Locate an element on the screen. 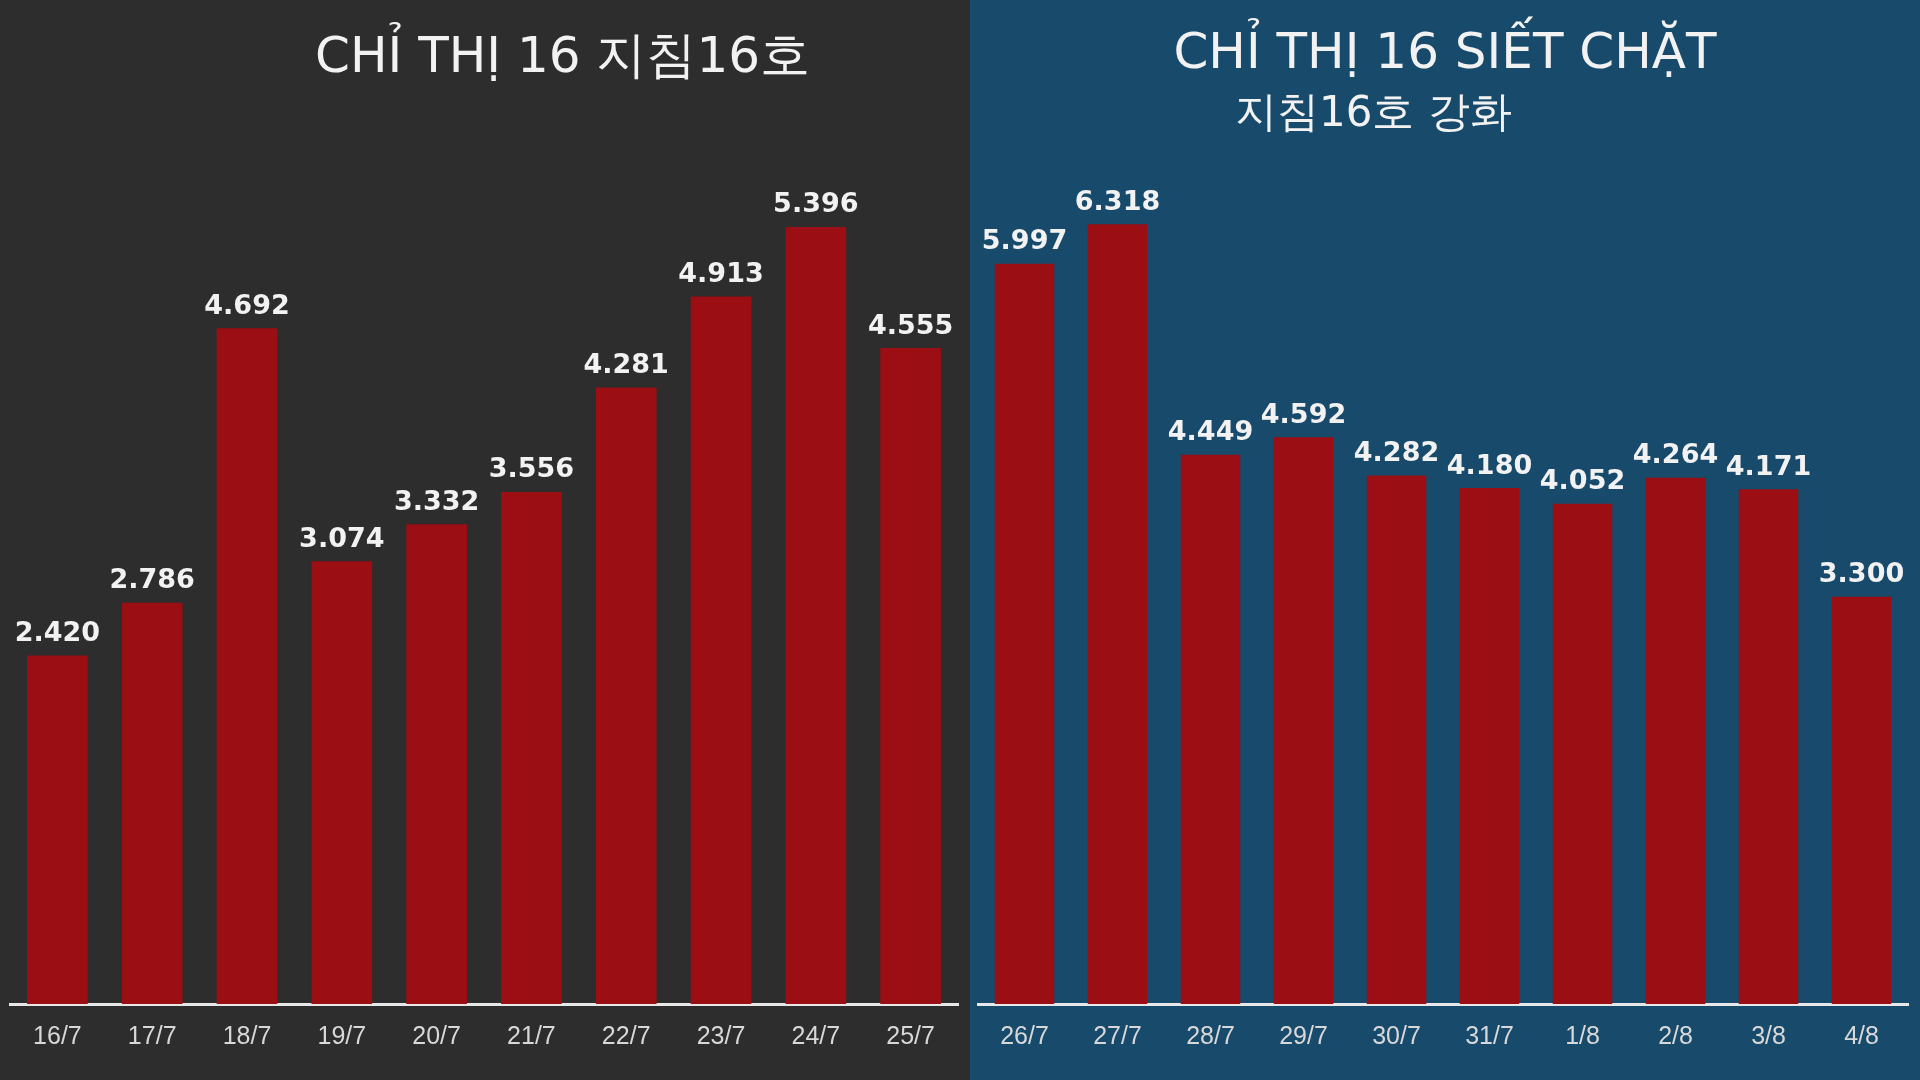 The image size is (1920, 1080). data-label: 3.300 is located at coordinates (1861, 573).